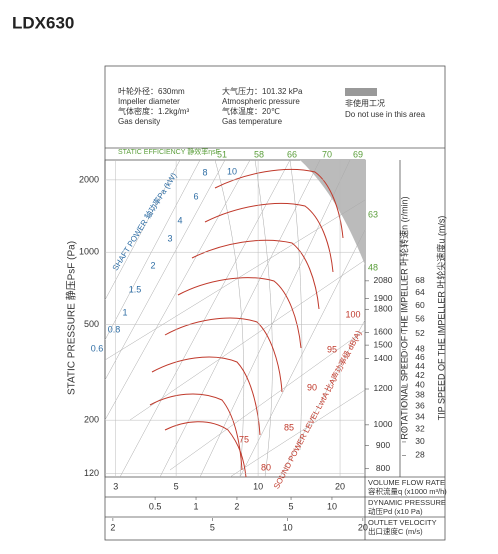 Image resolution: width=498 pixels, height=554 pixels. Describe the element at coordinates (383, 424) in the screenshot. I see `speed-tick-label: 1000` at that location.